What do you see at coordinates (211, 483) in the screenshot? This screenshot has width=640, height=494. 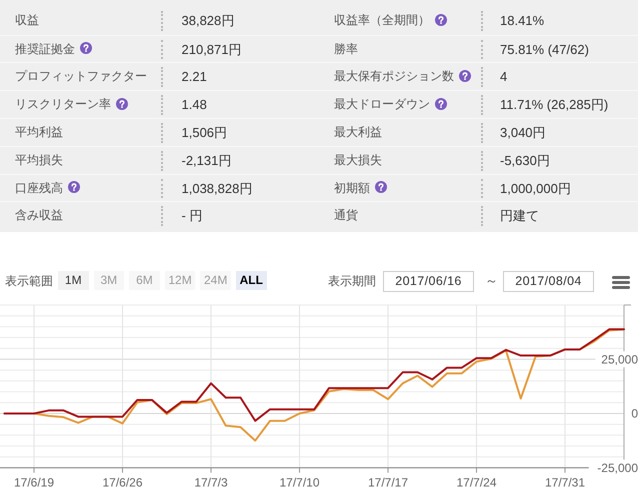 I see `x-tick-label: 17/7/3` at bounding box center [211, 483].